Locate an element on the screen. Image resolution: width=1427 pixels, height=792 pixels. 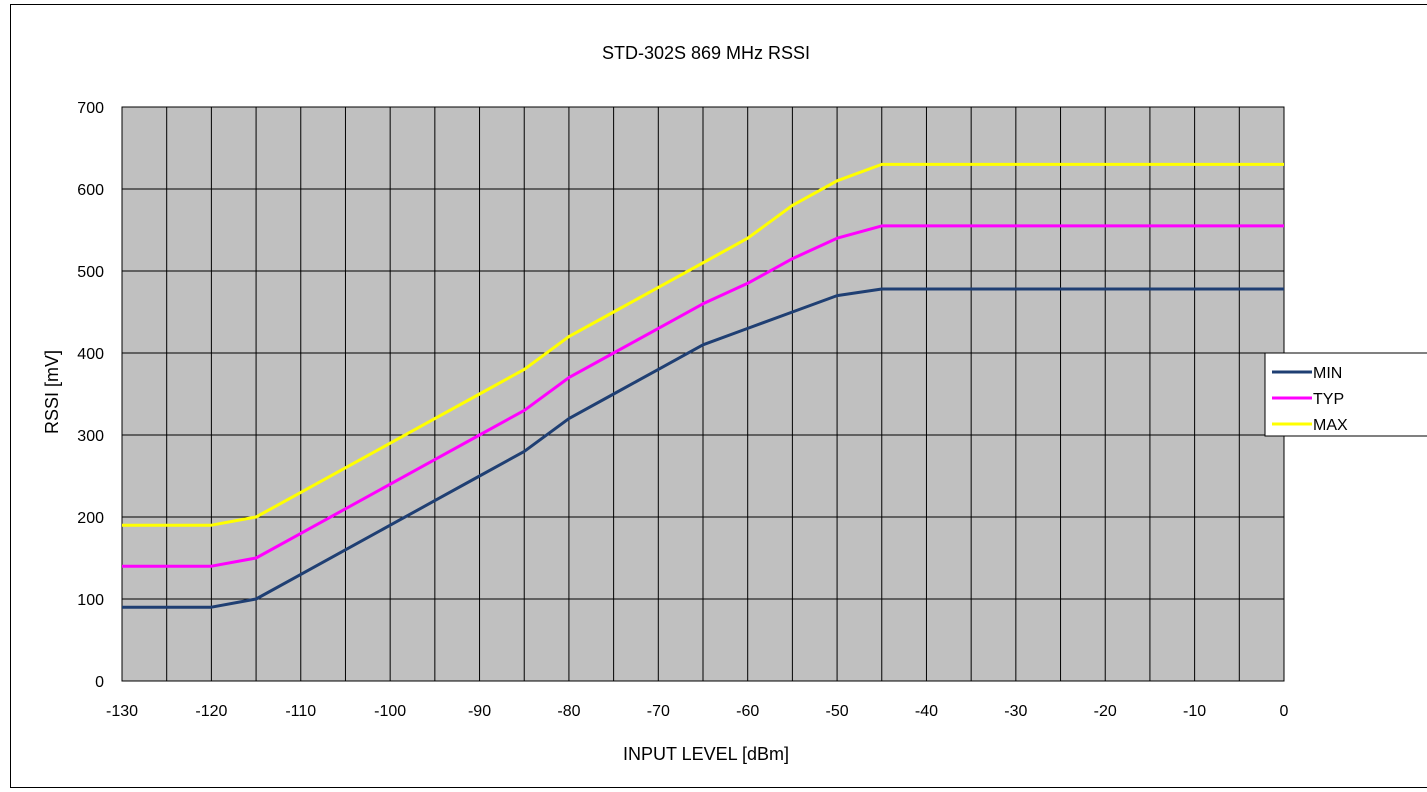
y-tick-label: 700 is located at coordinates (90, 108).